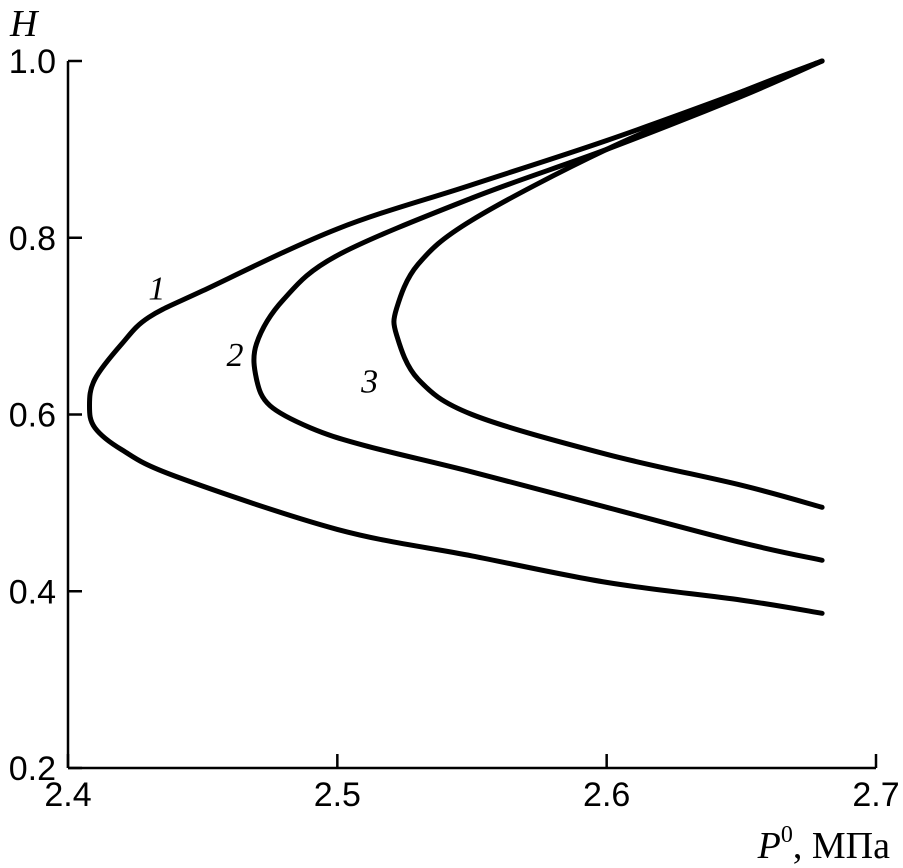  What do you see at coordinates (32, 62) in the screenshot?
I see `y-tick-label-4: 1.0` at bounding box center [32, 62].